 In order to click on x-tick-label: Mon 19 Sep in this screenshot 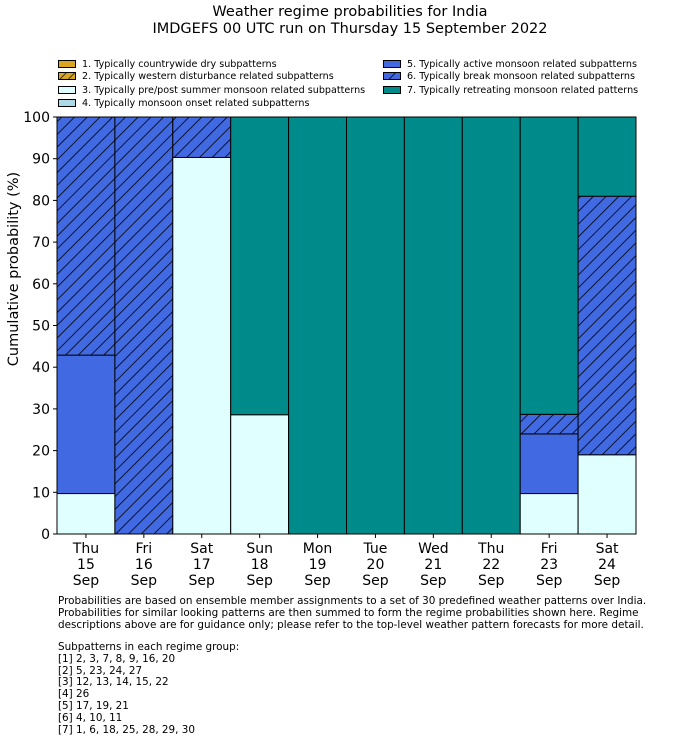, I will do `click(318, 565)`.